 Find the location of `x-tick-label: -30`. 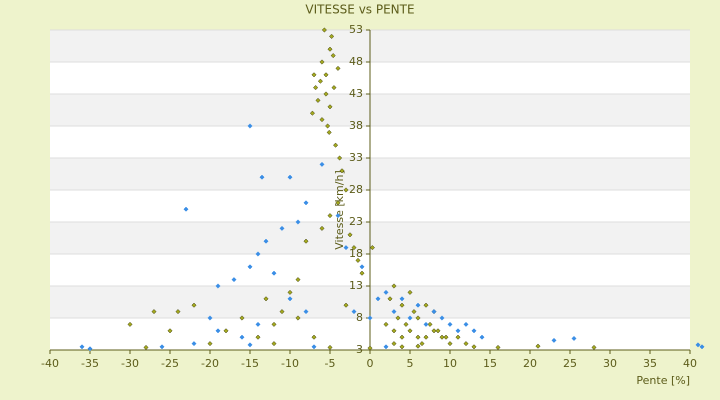

x-tick-label: -30 is located at coordinates (130, 363).